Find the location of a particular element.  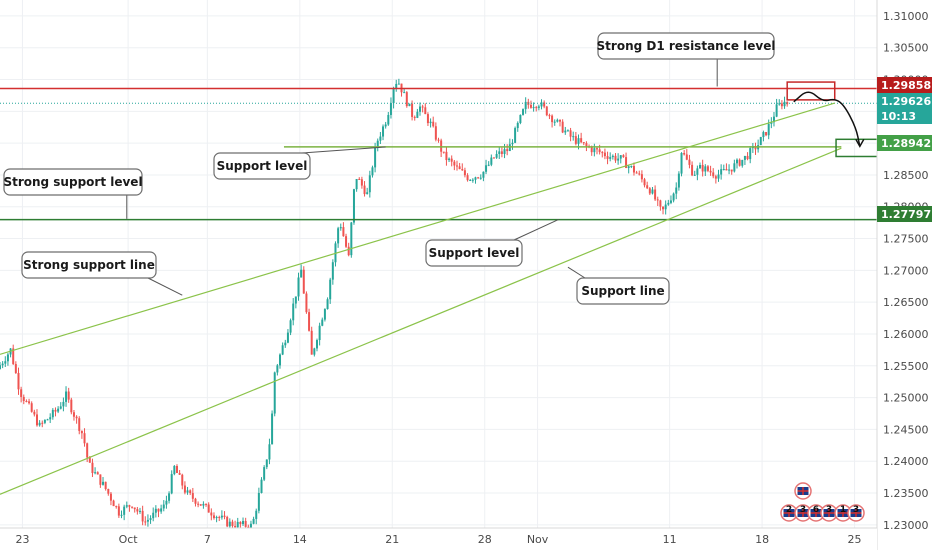

flag-icon: 3 is located at coordinates (856, 513).